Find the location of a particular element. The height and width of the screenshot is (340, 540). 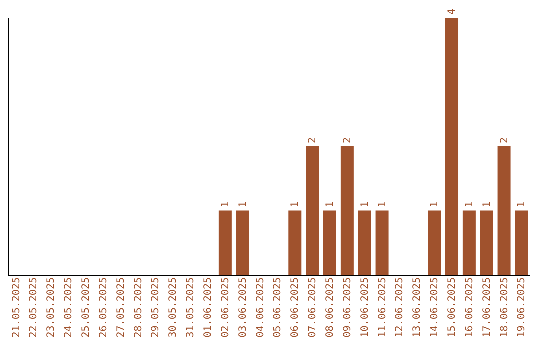

x-tick-label: 14.06.2025 is located at coordinates (435, 308).